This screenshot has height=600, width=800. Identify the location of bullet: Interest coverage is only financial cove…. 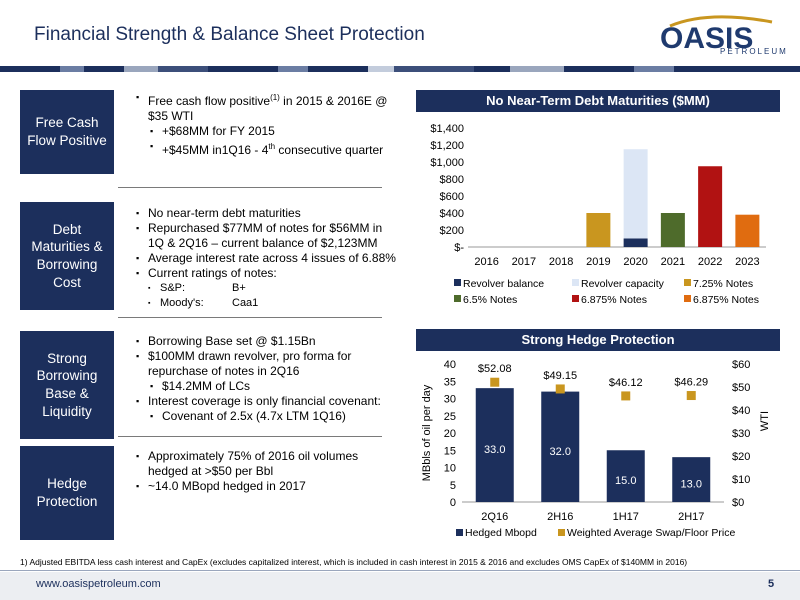
(267, 401).